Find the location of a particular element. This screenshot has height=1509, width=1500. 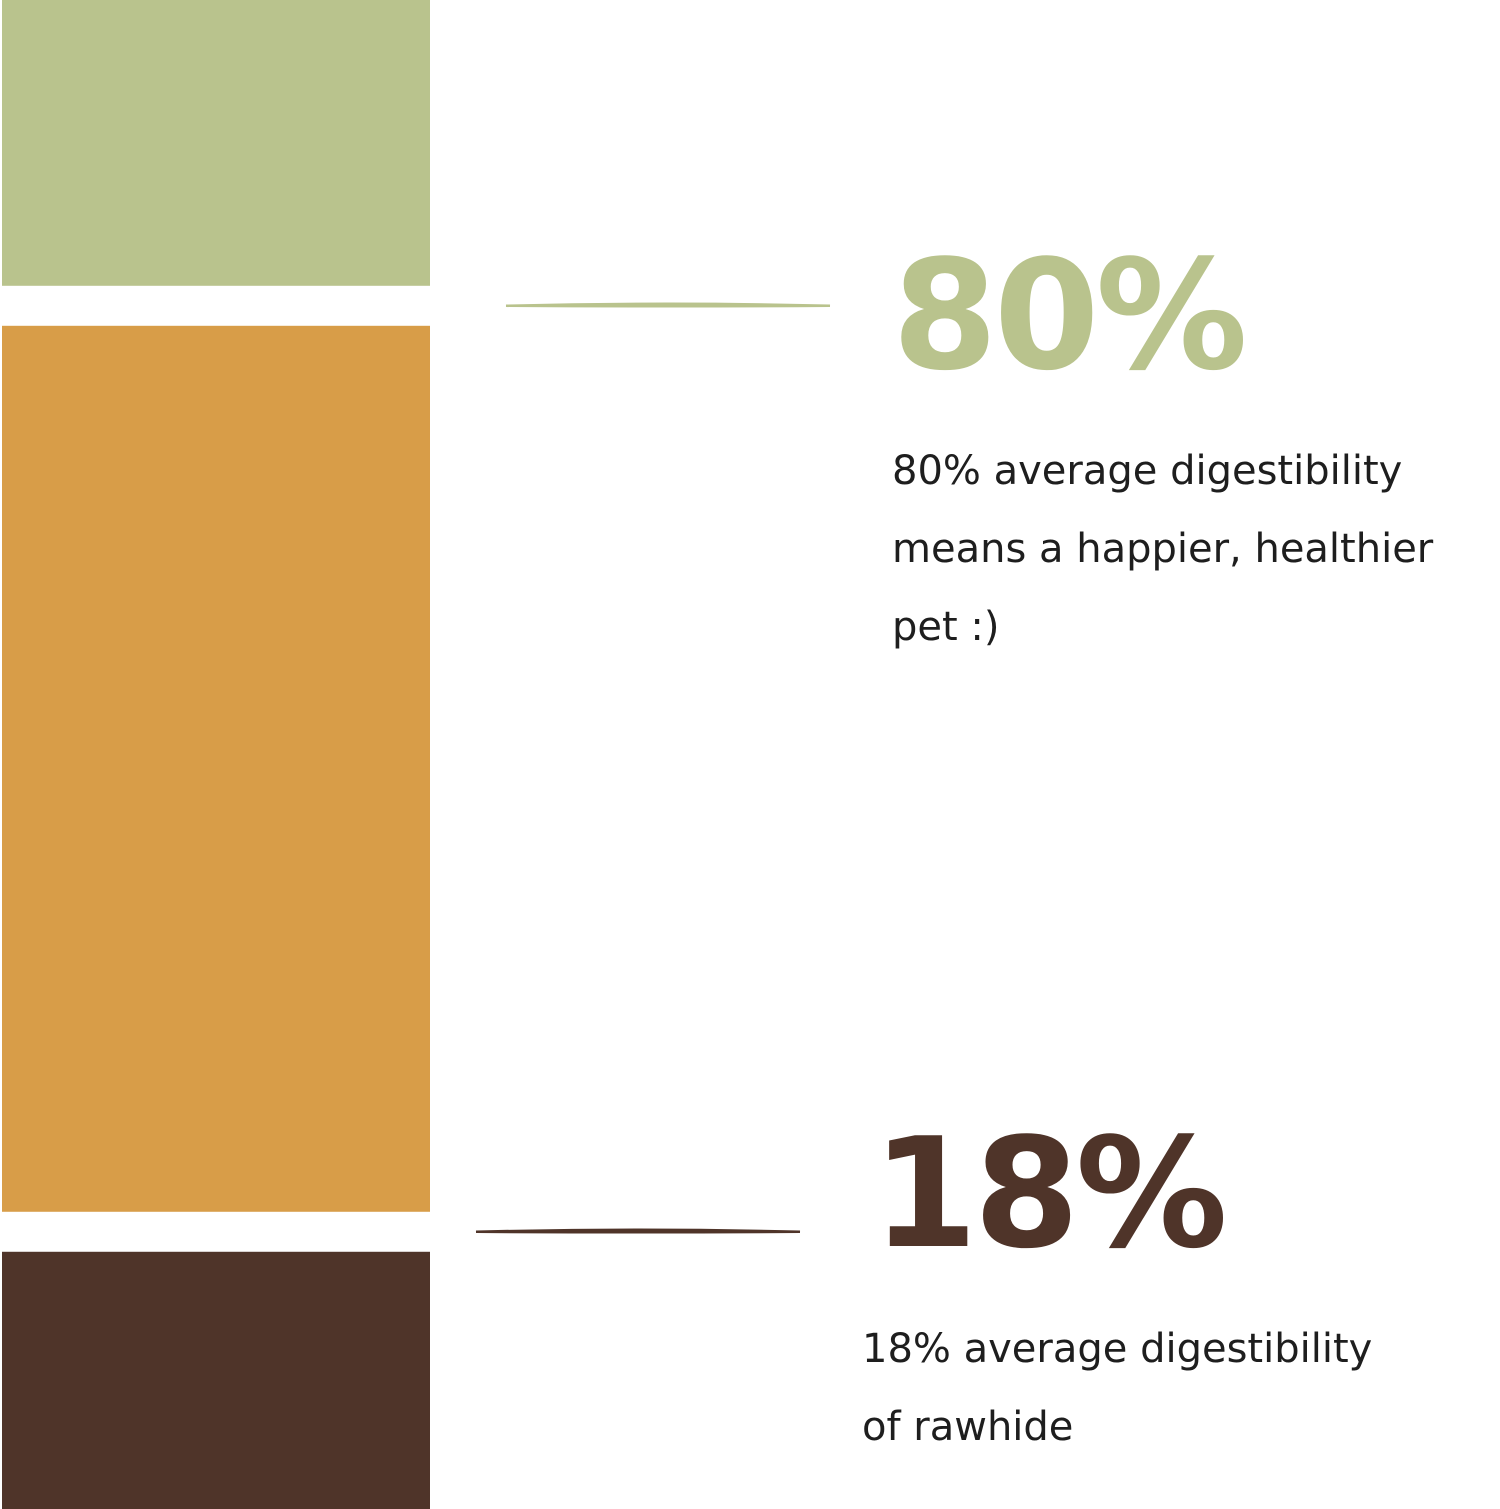

description-line: 80% average digestibility is located at coordinates (1147, 471).